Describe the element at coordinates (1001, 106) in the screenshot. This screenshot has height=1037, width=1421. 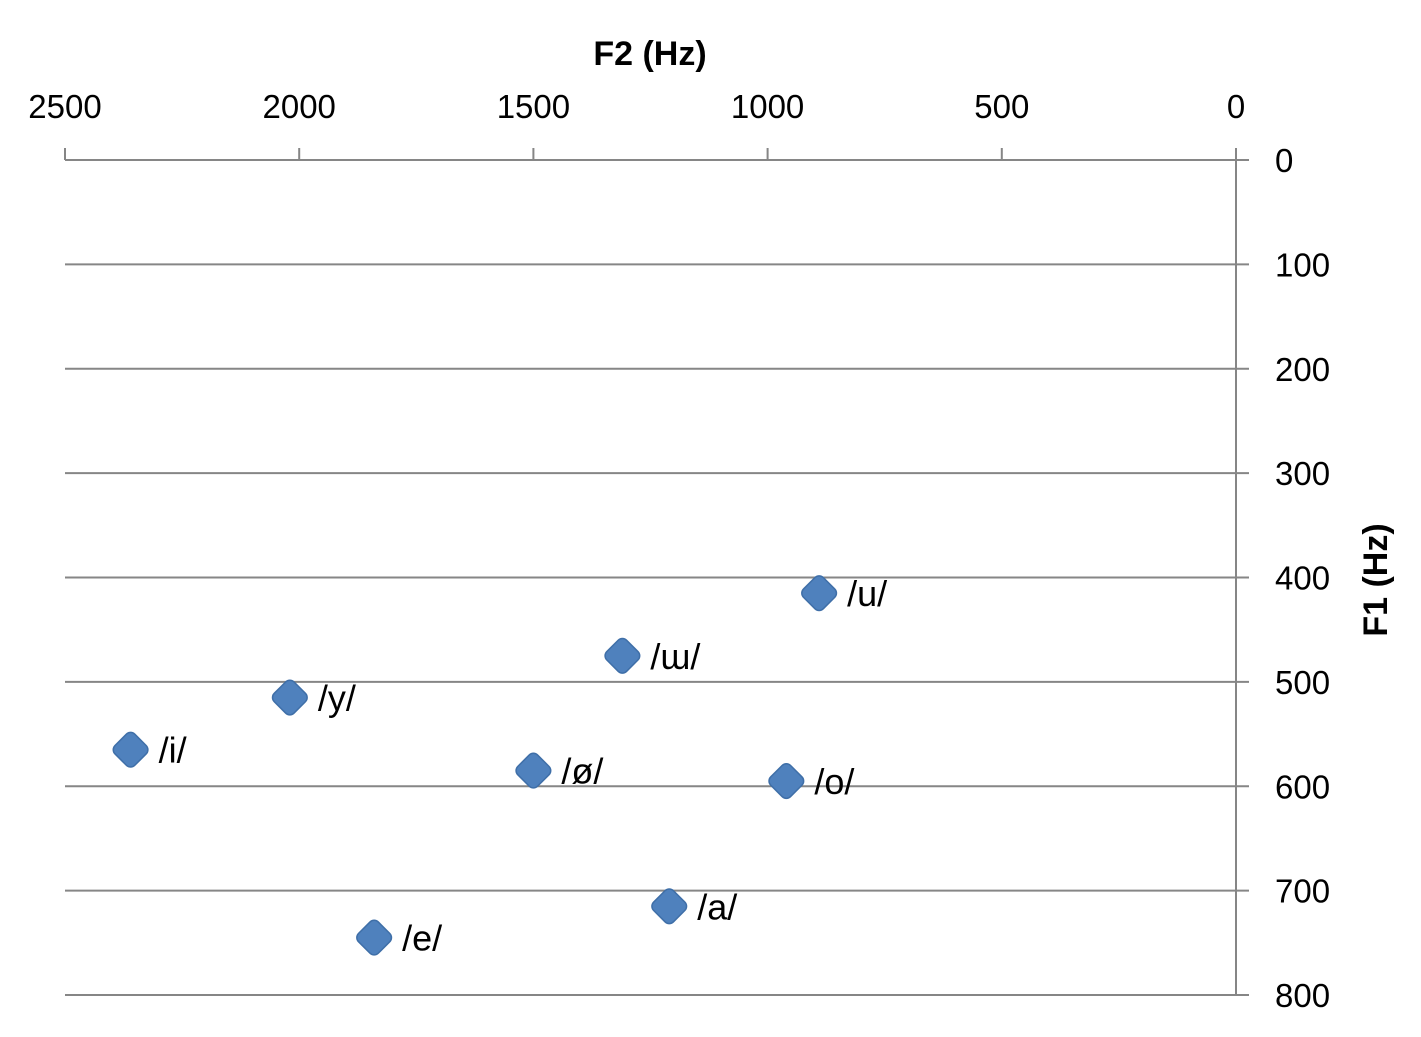
I see `x-tick-label: 500` at that location.